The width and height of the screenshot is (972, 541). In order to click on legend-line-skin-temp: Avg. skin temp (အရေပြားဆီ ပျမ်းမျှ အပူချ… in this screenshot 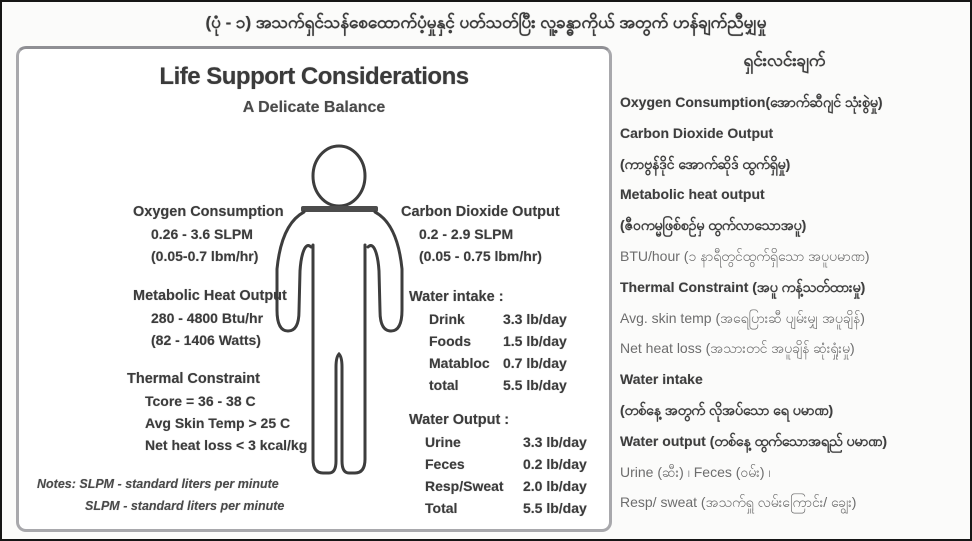, I will do `click(742, 317)`.